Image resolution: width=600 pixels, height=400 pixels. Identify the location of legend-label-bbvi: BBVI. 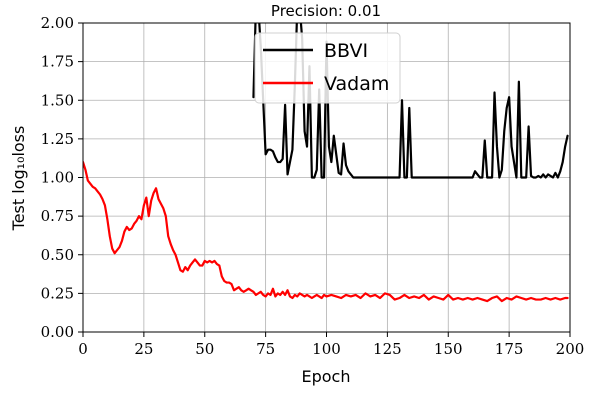
(346, 51).